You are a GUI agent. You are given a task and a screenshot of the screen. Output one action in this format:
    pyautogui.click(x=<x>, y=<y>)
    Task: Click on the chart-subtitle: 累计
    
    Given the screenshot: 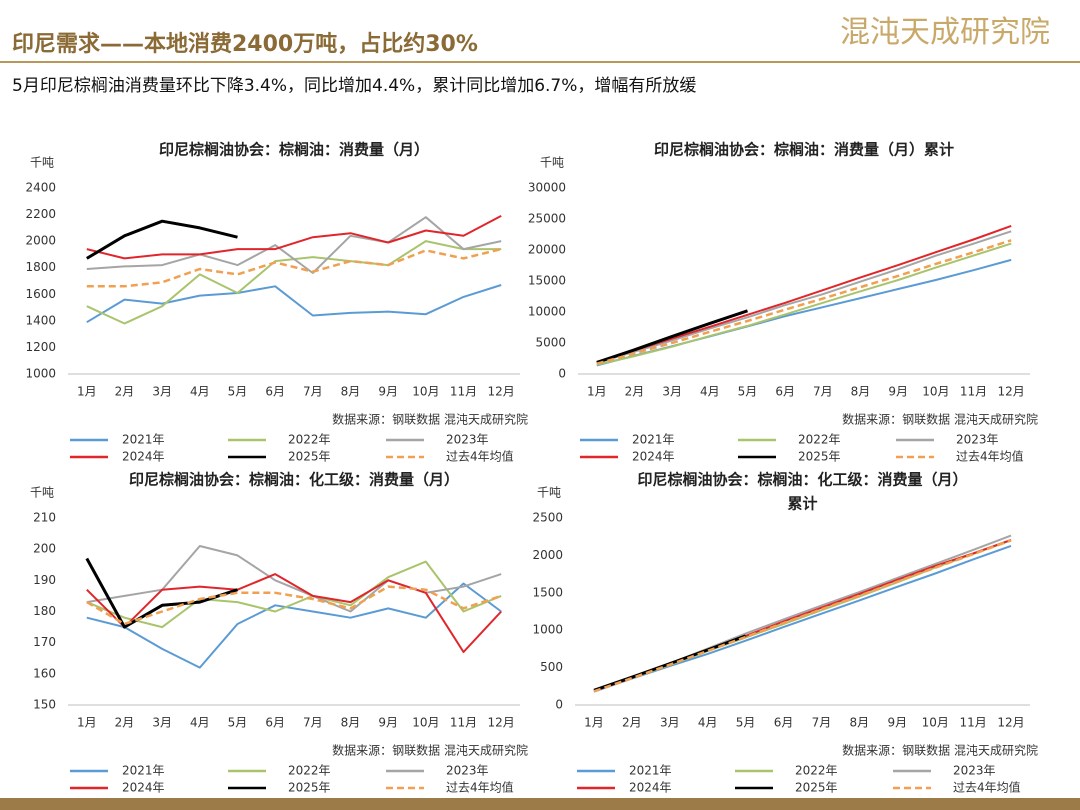 What is the action you would take?
    pyautogui.click(x=802, y=504)
    